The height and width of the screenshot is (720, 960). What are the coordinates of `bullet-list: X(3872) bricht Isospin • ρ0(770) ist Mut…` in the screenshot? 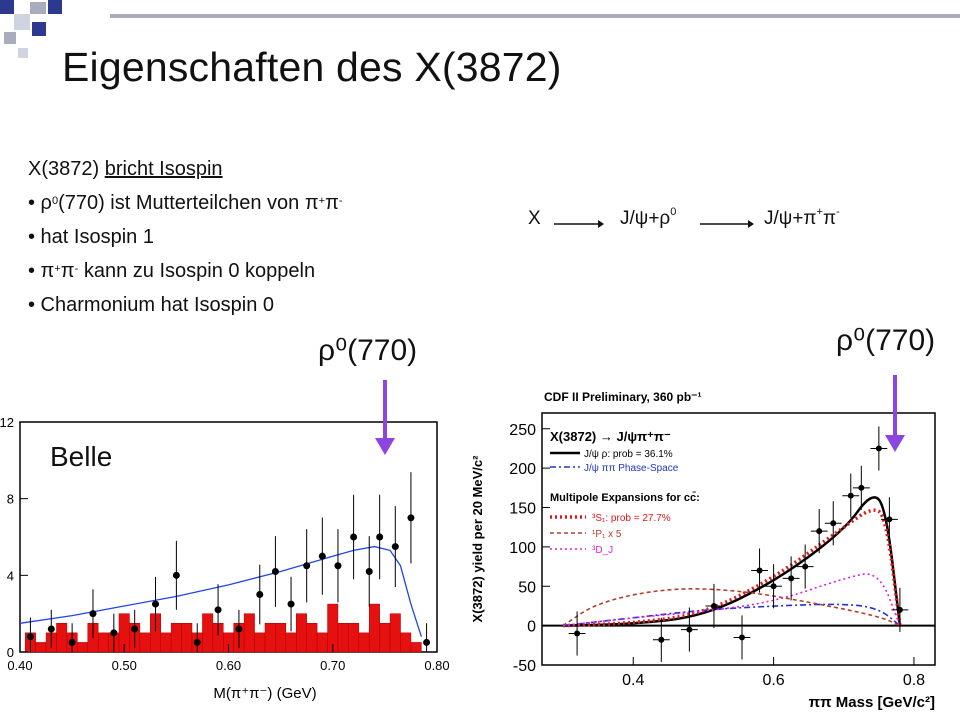 It's located at (185, 237).